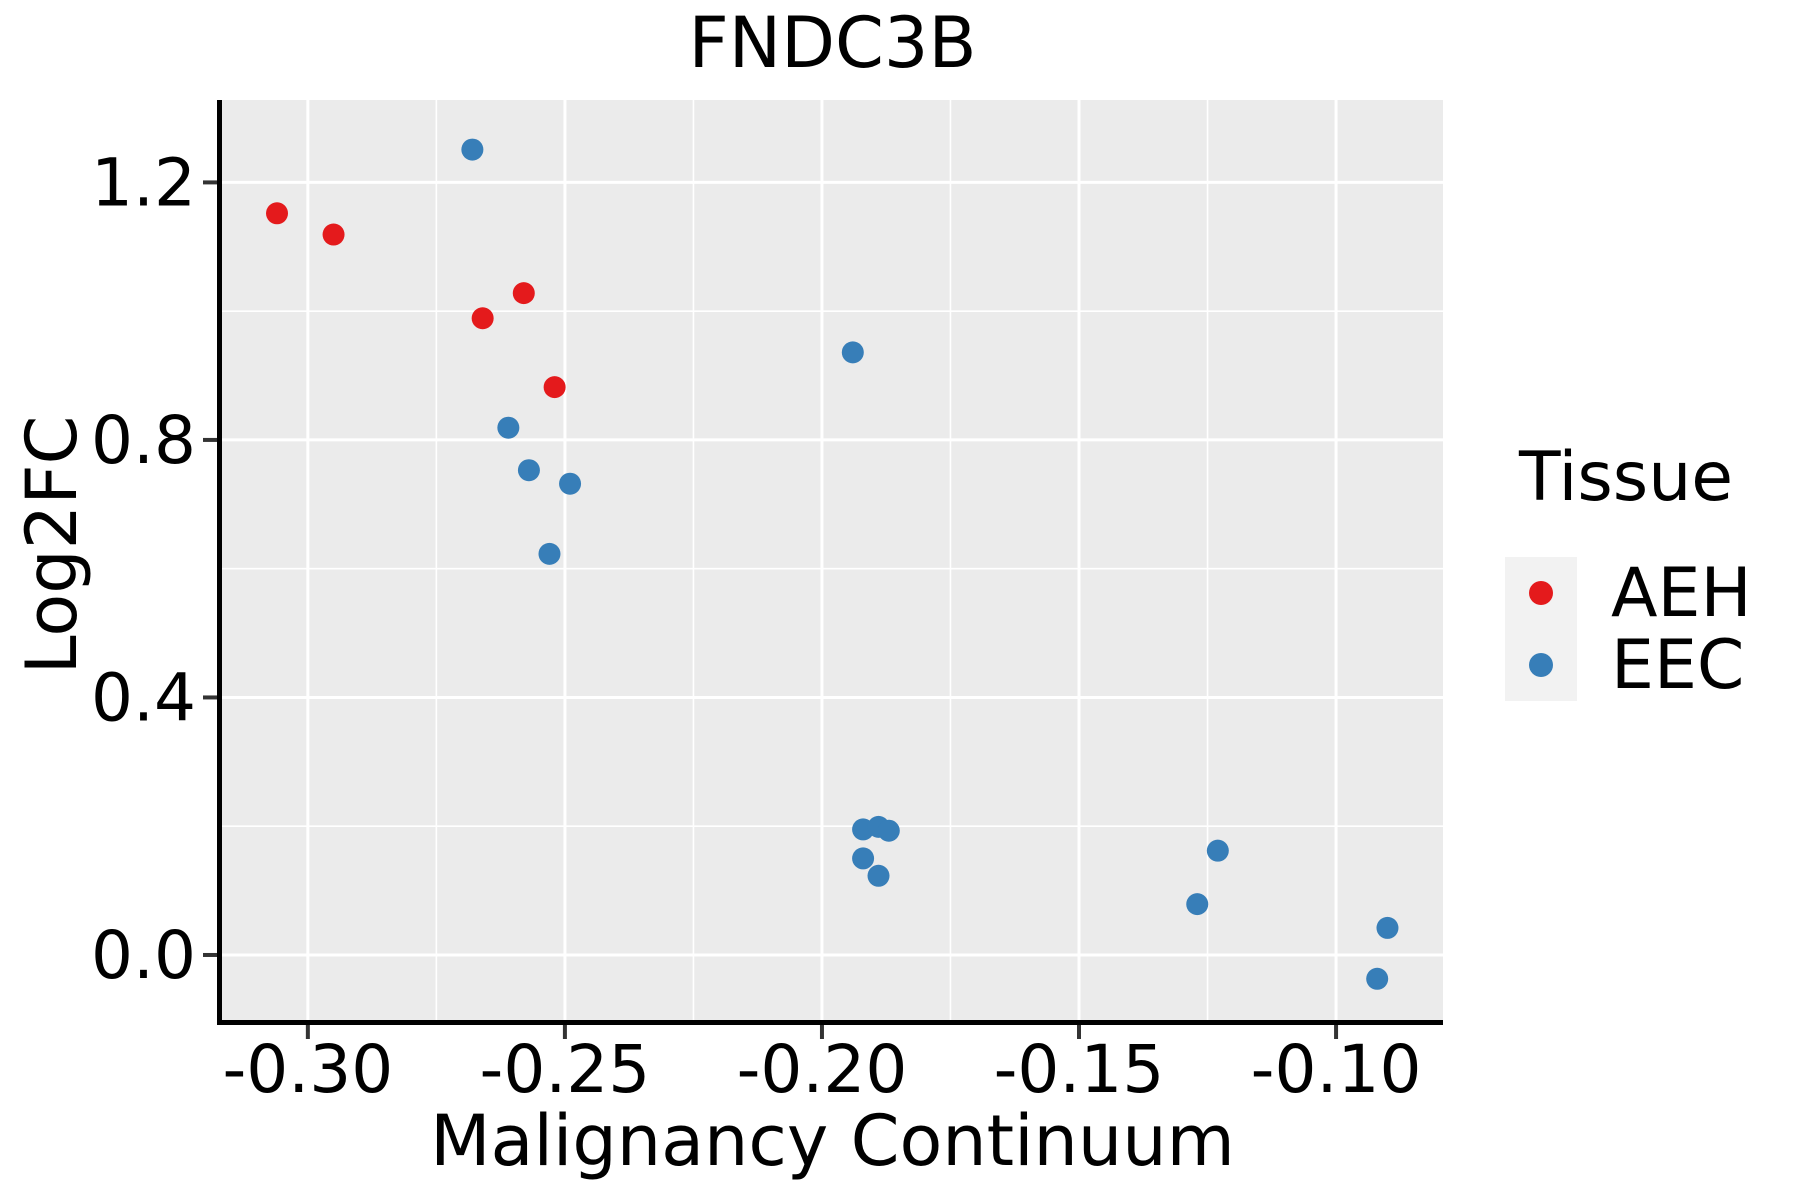 This screenshot has width=1800, height=1200. What do you see at coordinates (307, 1069) in the screenshot?
I see `x-tick-label: -0.30` at bounding box center [307, 1069].